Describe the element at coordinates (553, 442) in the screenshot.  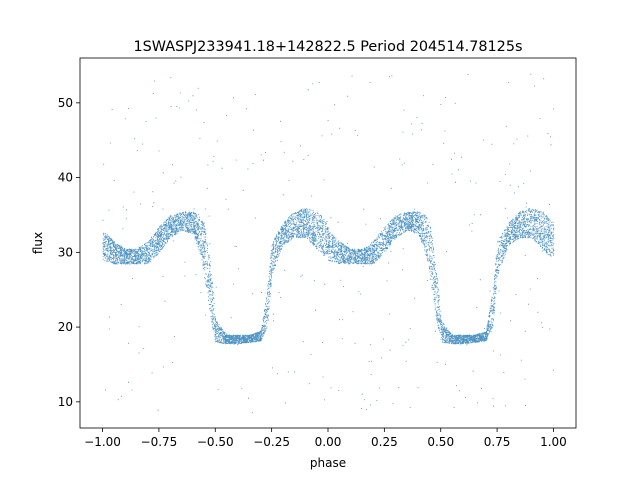
I see `x-tick-label: 1.00` at that location.